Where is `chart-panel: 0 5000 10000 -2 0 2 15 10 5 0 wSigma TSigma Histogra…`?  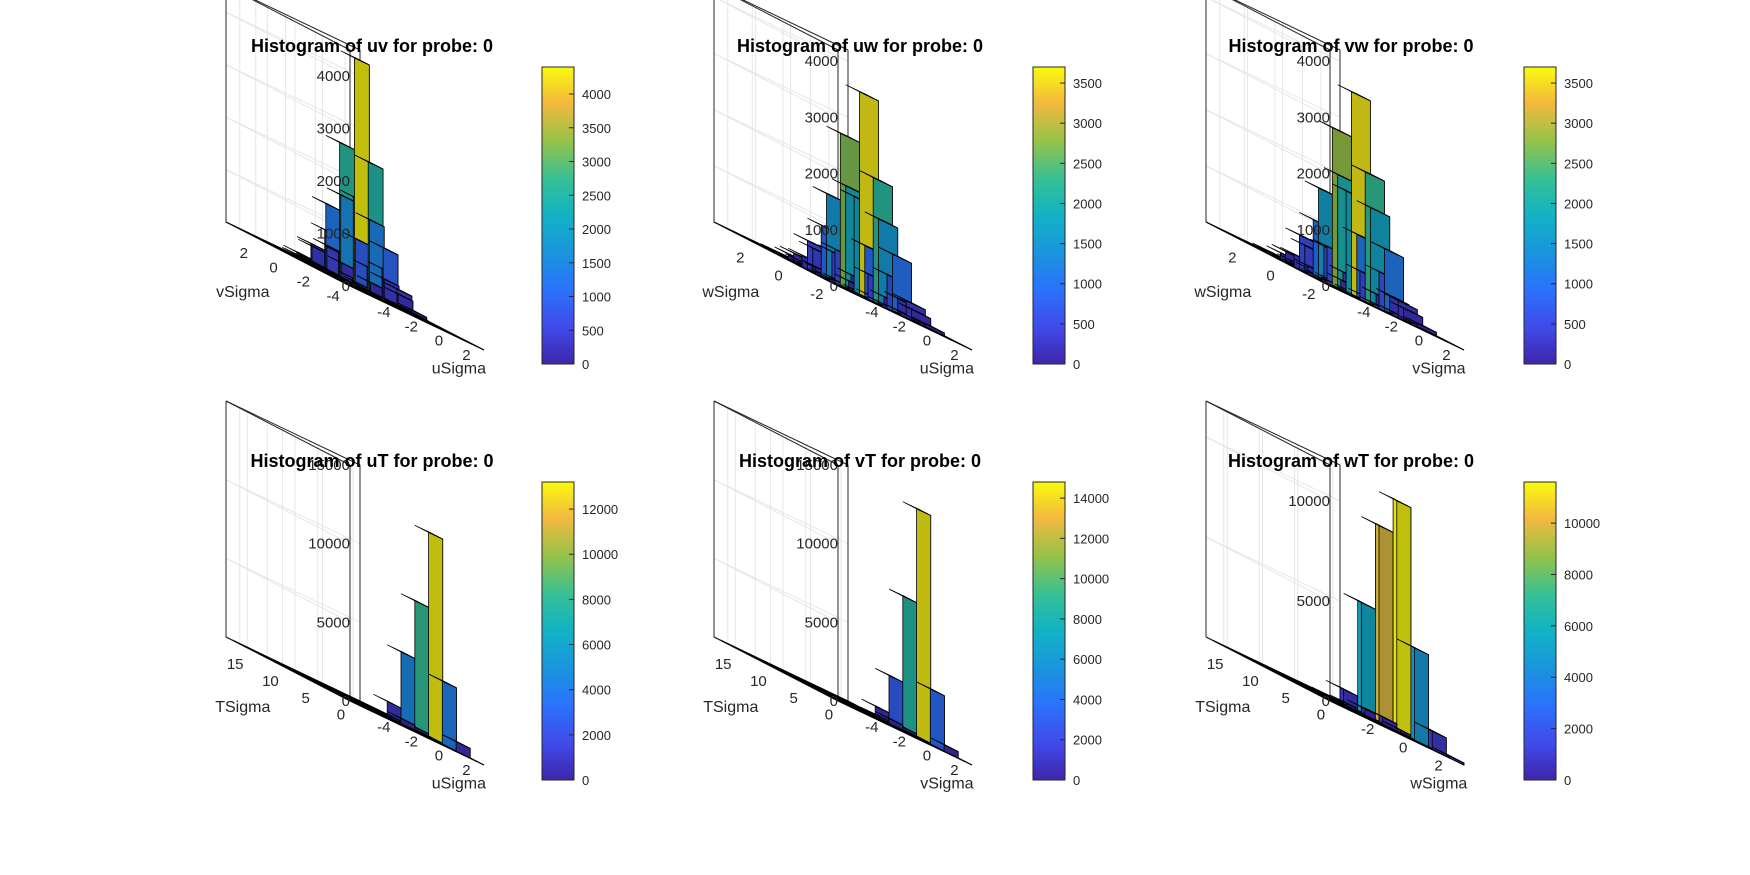 chart-panel: 0 5000 10000 -2 0 2 15 10 5 0 wSigma TSigma Histogra… is located at coordinates (1397, 596).